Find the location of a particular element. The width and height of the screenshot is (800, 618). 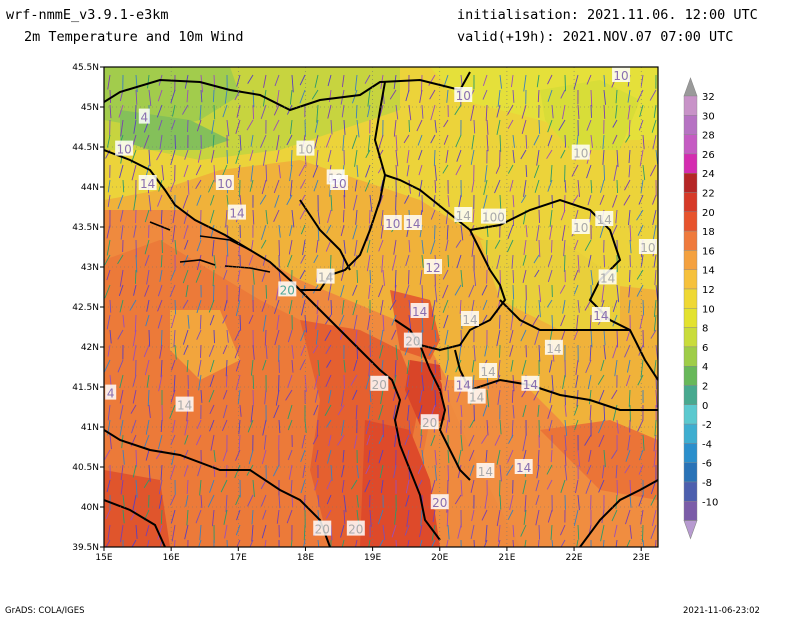

lon-label: 22E is located at coordinates (573, 558).